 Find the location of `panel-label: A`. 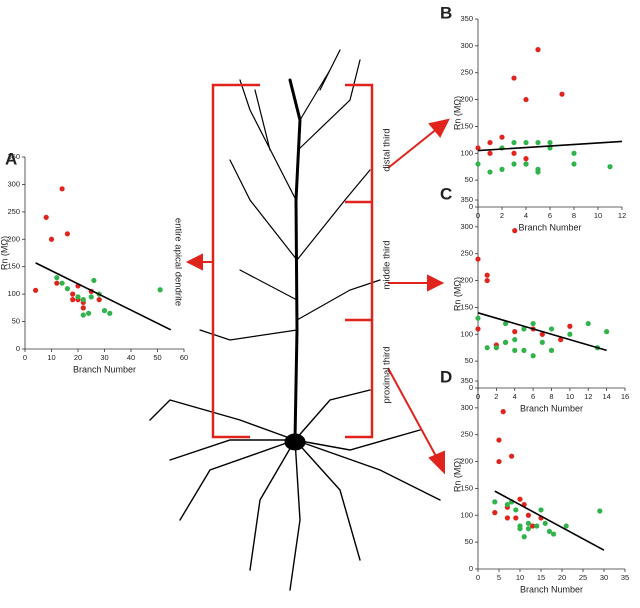

panel-label: A is located at coordinates (11, 158).